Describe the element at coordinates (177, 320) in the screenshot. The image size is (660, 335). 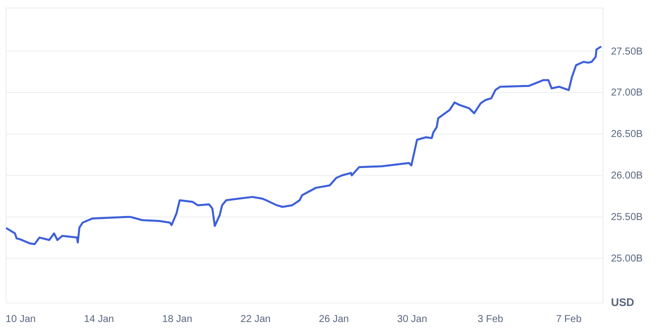
I see `x-tick-label: 18 Jan` at that location.